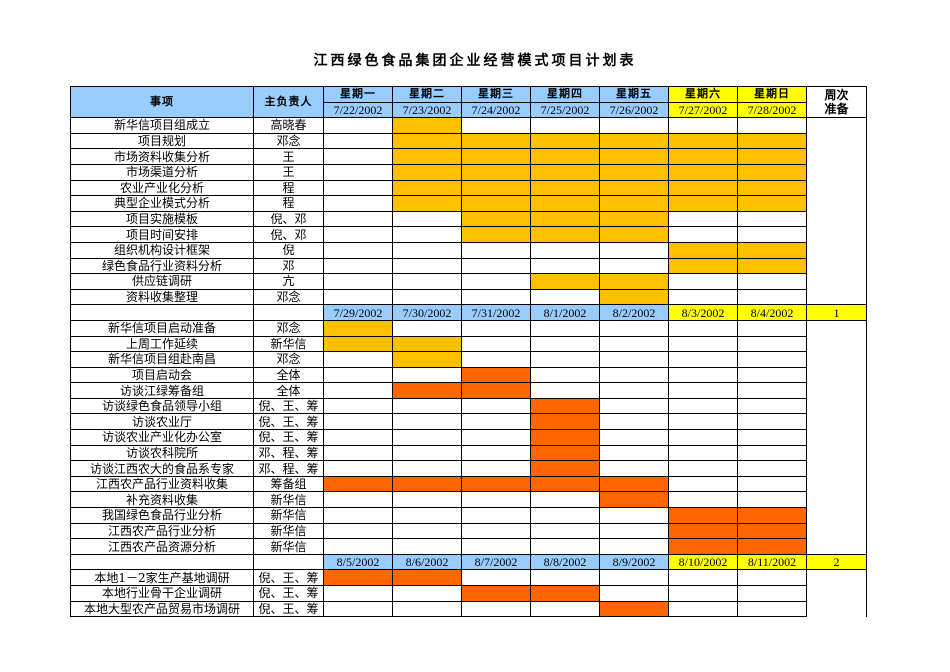 This screenshot has height=672, width=950. I want to click on header-item: 事项, so click(162, 102).